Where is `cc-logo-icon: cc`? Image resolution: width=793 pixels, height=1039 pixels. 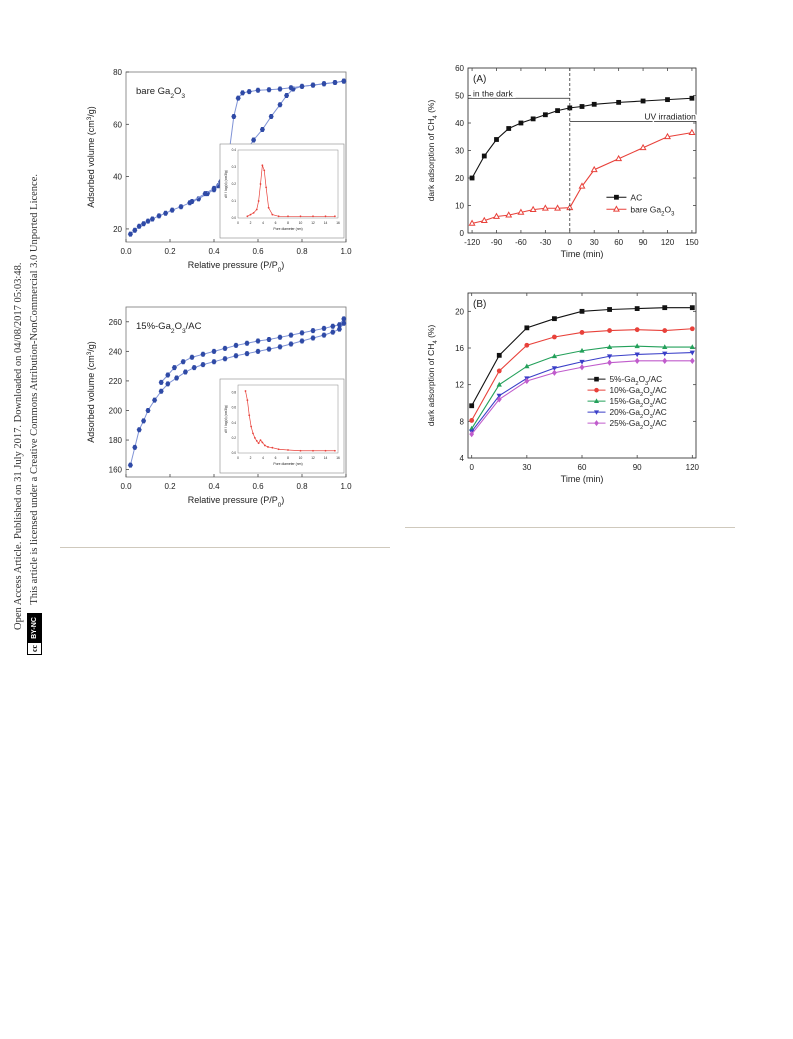 cc-logo-icon: cc is located at coordinates (34, 647).